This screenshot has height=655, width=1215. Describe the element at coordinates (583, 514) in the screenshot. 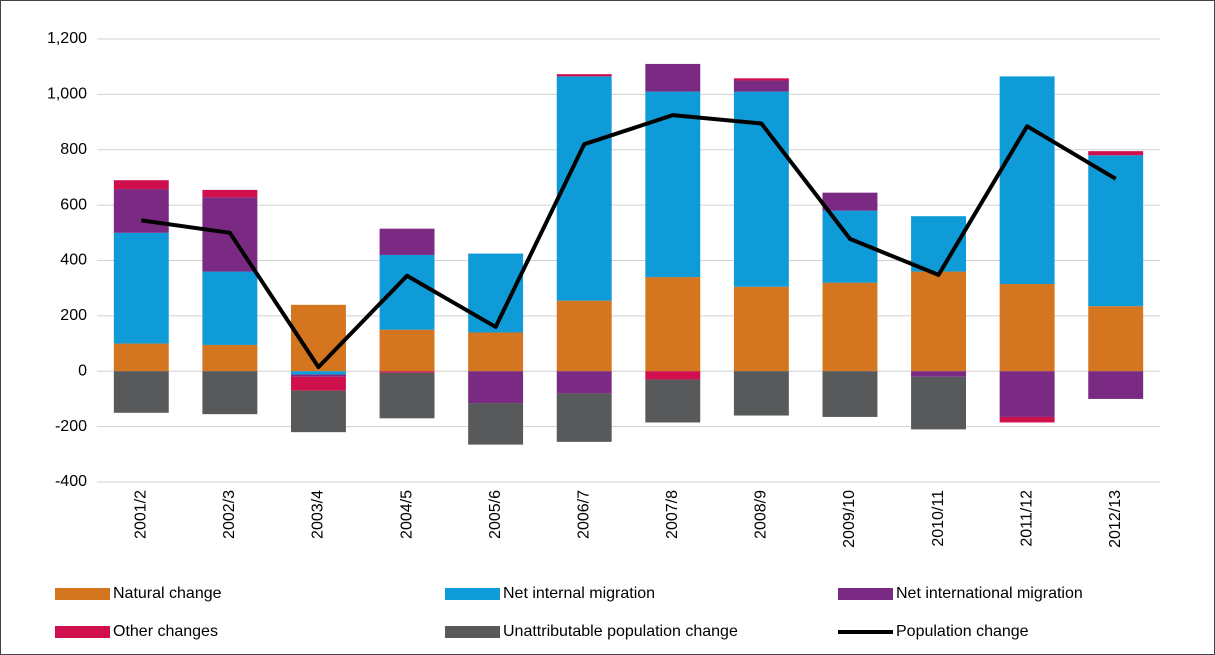

I see `x-tick-label: 2006/7` at that location.